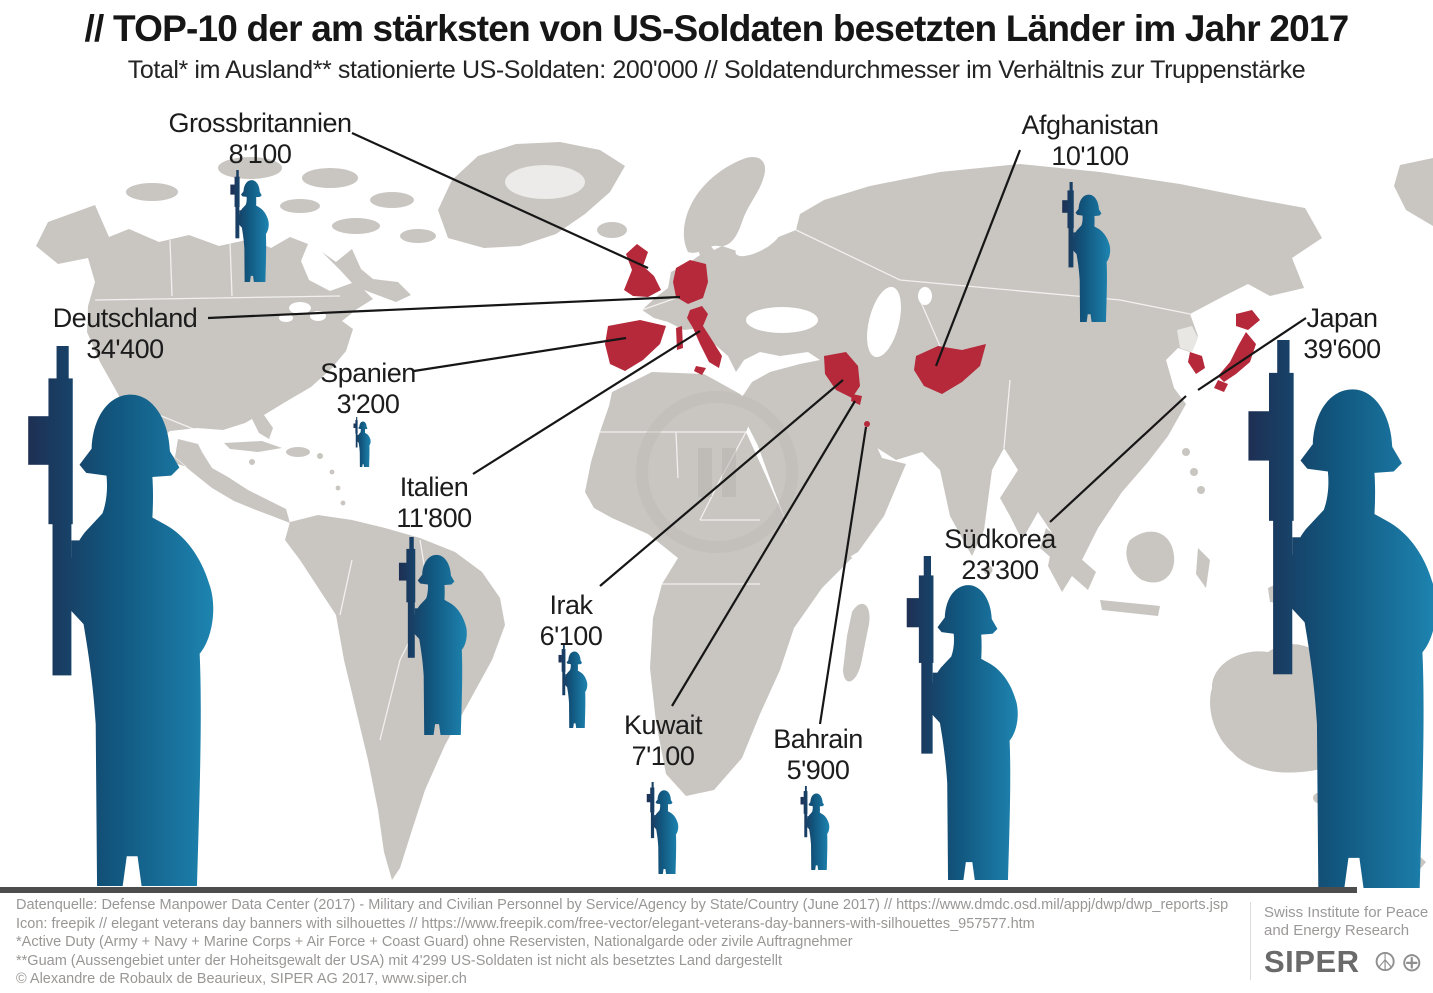  I want to click on country-shape-irak, so click(842, 375).